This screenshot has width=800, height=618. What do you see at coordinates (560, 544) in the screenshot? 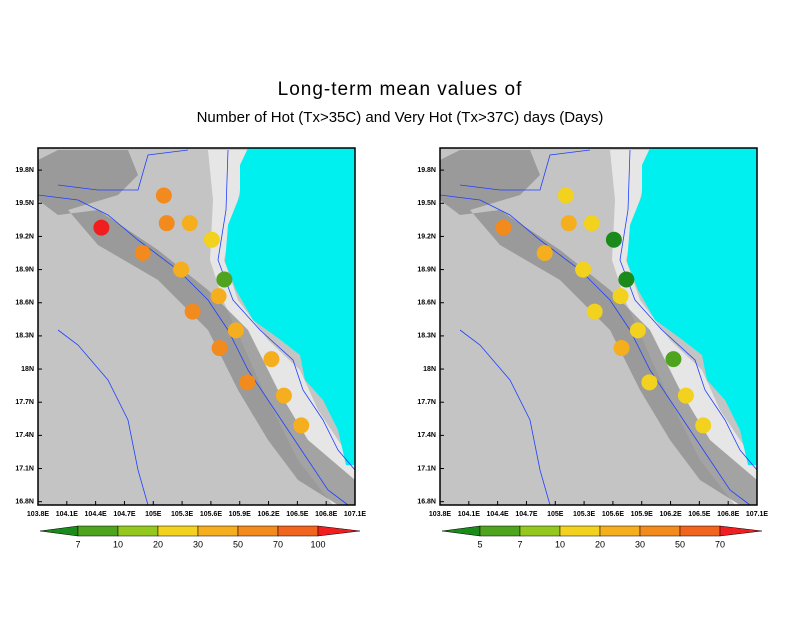
I see `colorbar-label: 10` at bounding box center [560, 544].